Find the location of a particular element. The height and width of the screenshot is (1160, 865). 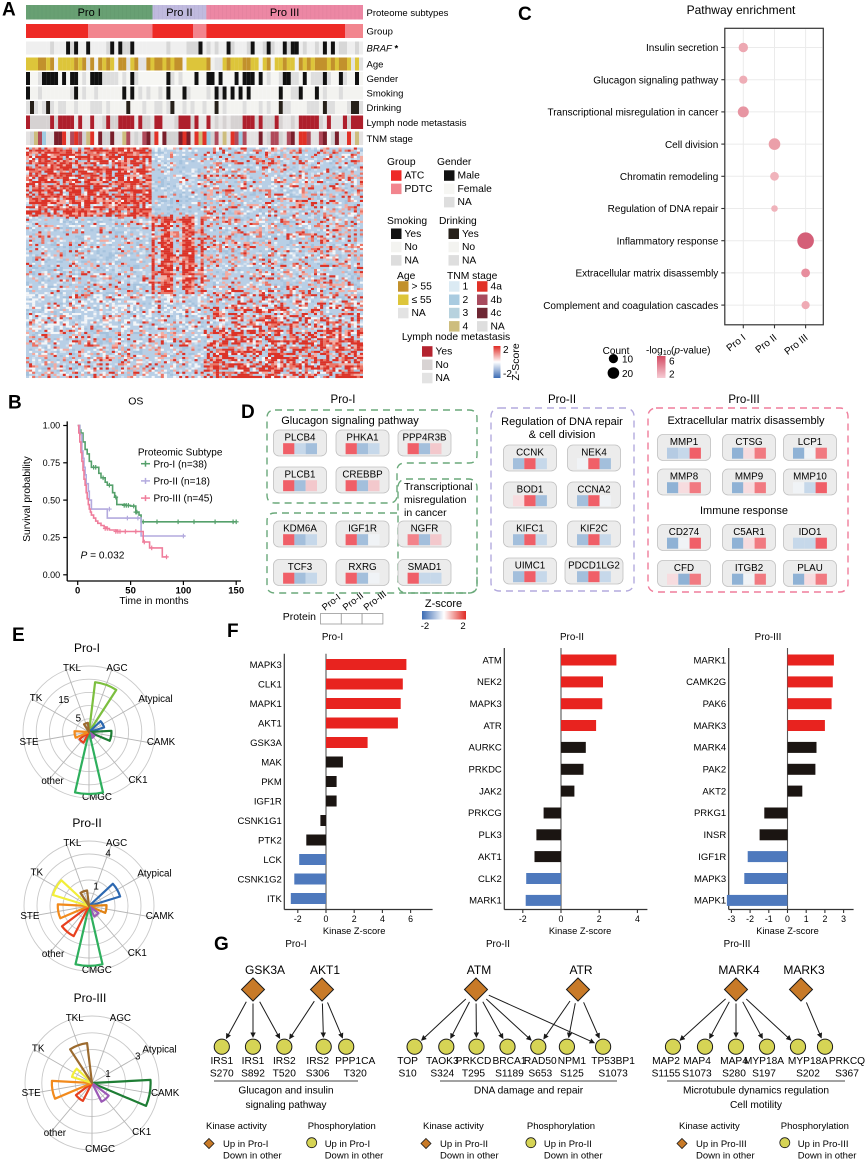

svg-text: Drinking is located at coordinates (384, 108).